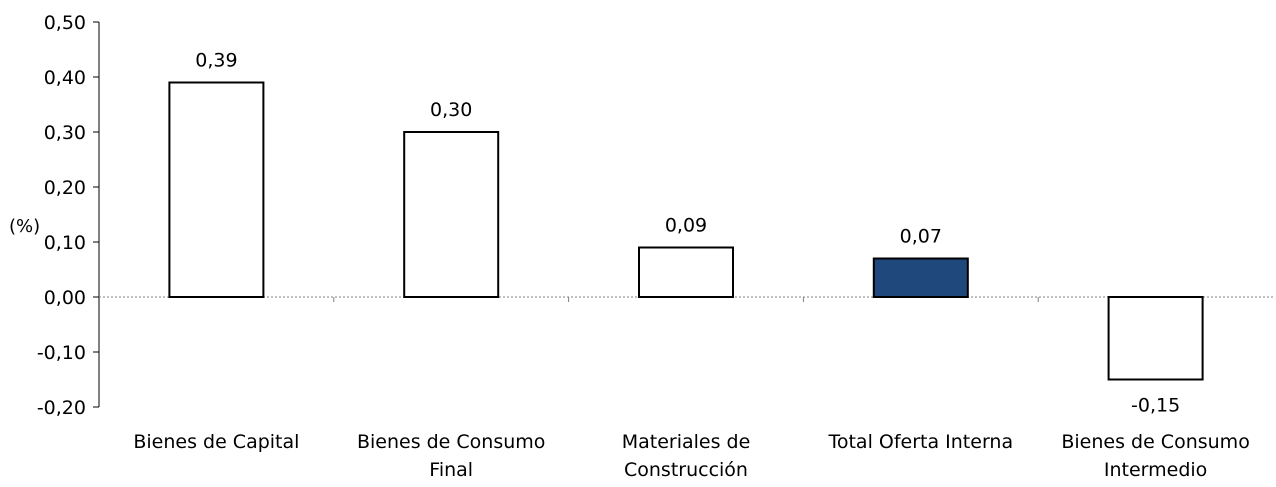 This screenshot has height=487, width=1276. What do you see at coordinates (1155, 470) in the screenshot?
I see `category-label-line: Intermedio` at bounding box center [1155, 470].